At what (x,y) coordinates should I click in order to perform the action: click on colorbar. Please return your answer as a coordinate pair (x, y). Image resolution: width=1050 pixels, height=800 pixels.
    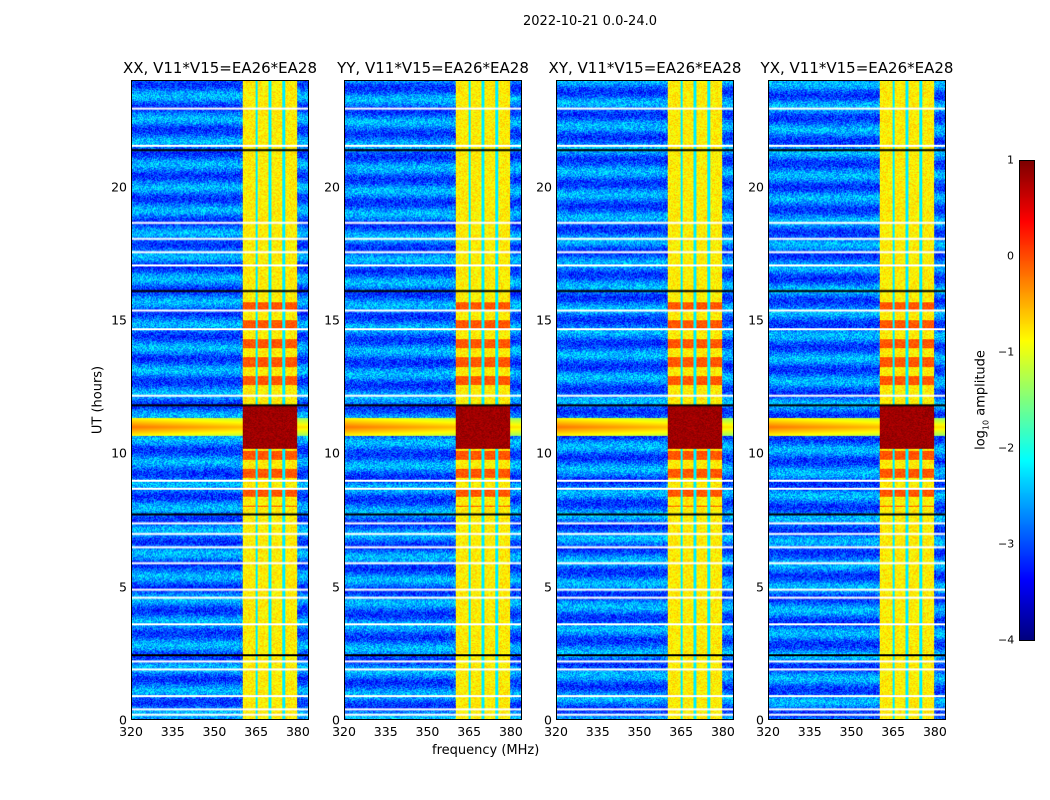
    Looking at the image, I should click on (1027, 400).